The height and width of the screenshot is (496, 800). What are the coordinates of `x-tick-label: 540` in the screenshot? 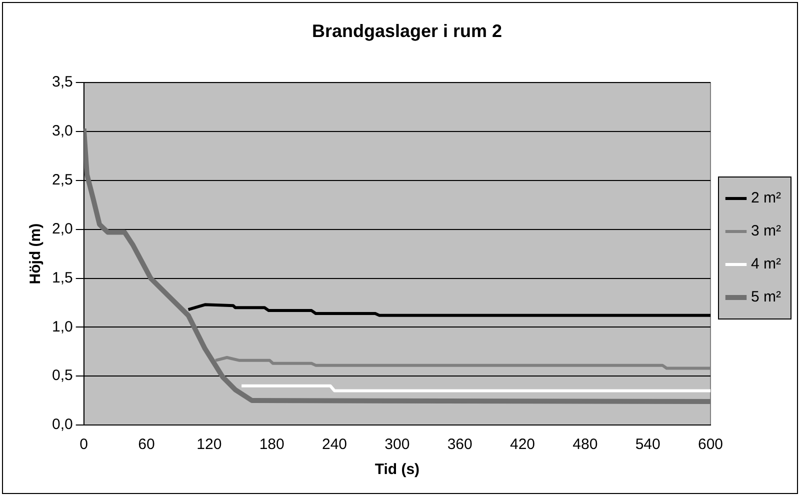 It's located at (647, 445).